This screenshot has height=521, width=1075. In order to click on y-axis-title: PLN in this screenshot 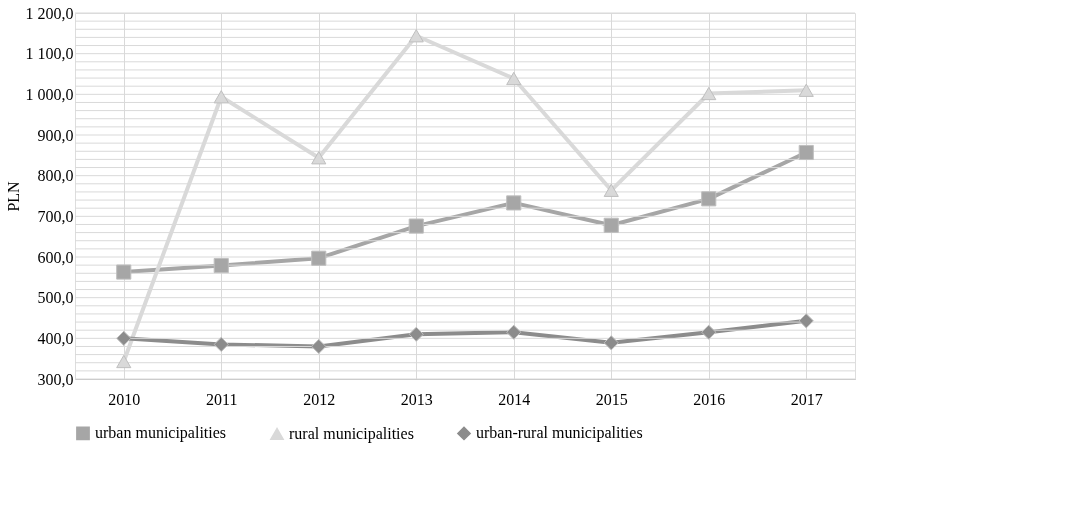, I will do `click(13, 196)`.